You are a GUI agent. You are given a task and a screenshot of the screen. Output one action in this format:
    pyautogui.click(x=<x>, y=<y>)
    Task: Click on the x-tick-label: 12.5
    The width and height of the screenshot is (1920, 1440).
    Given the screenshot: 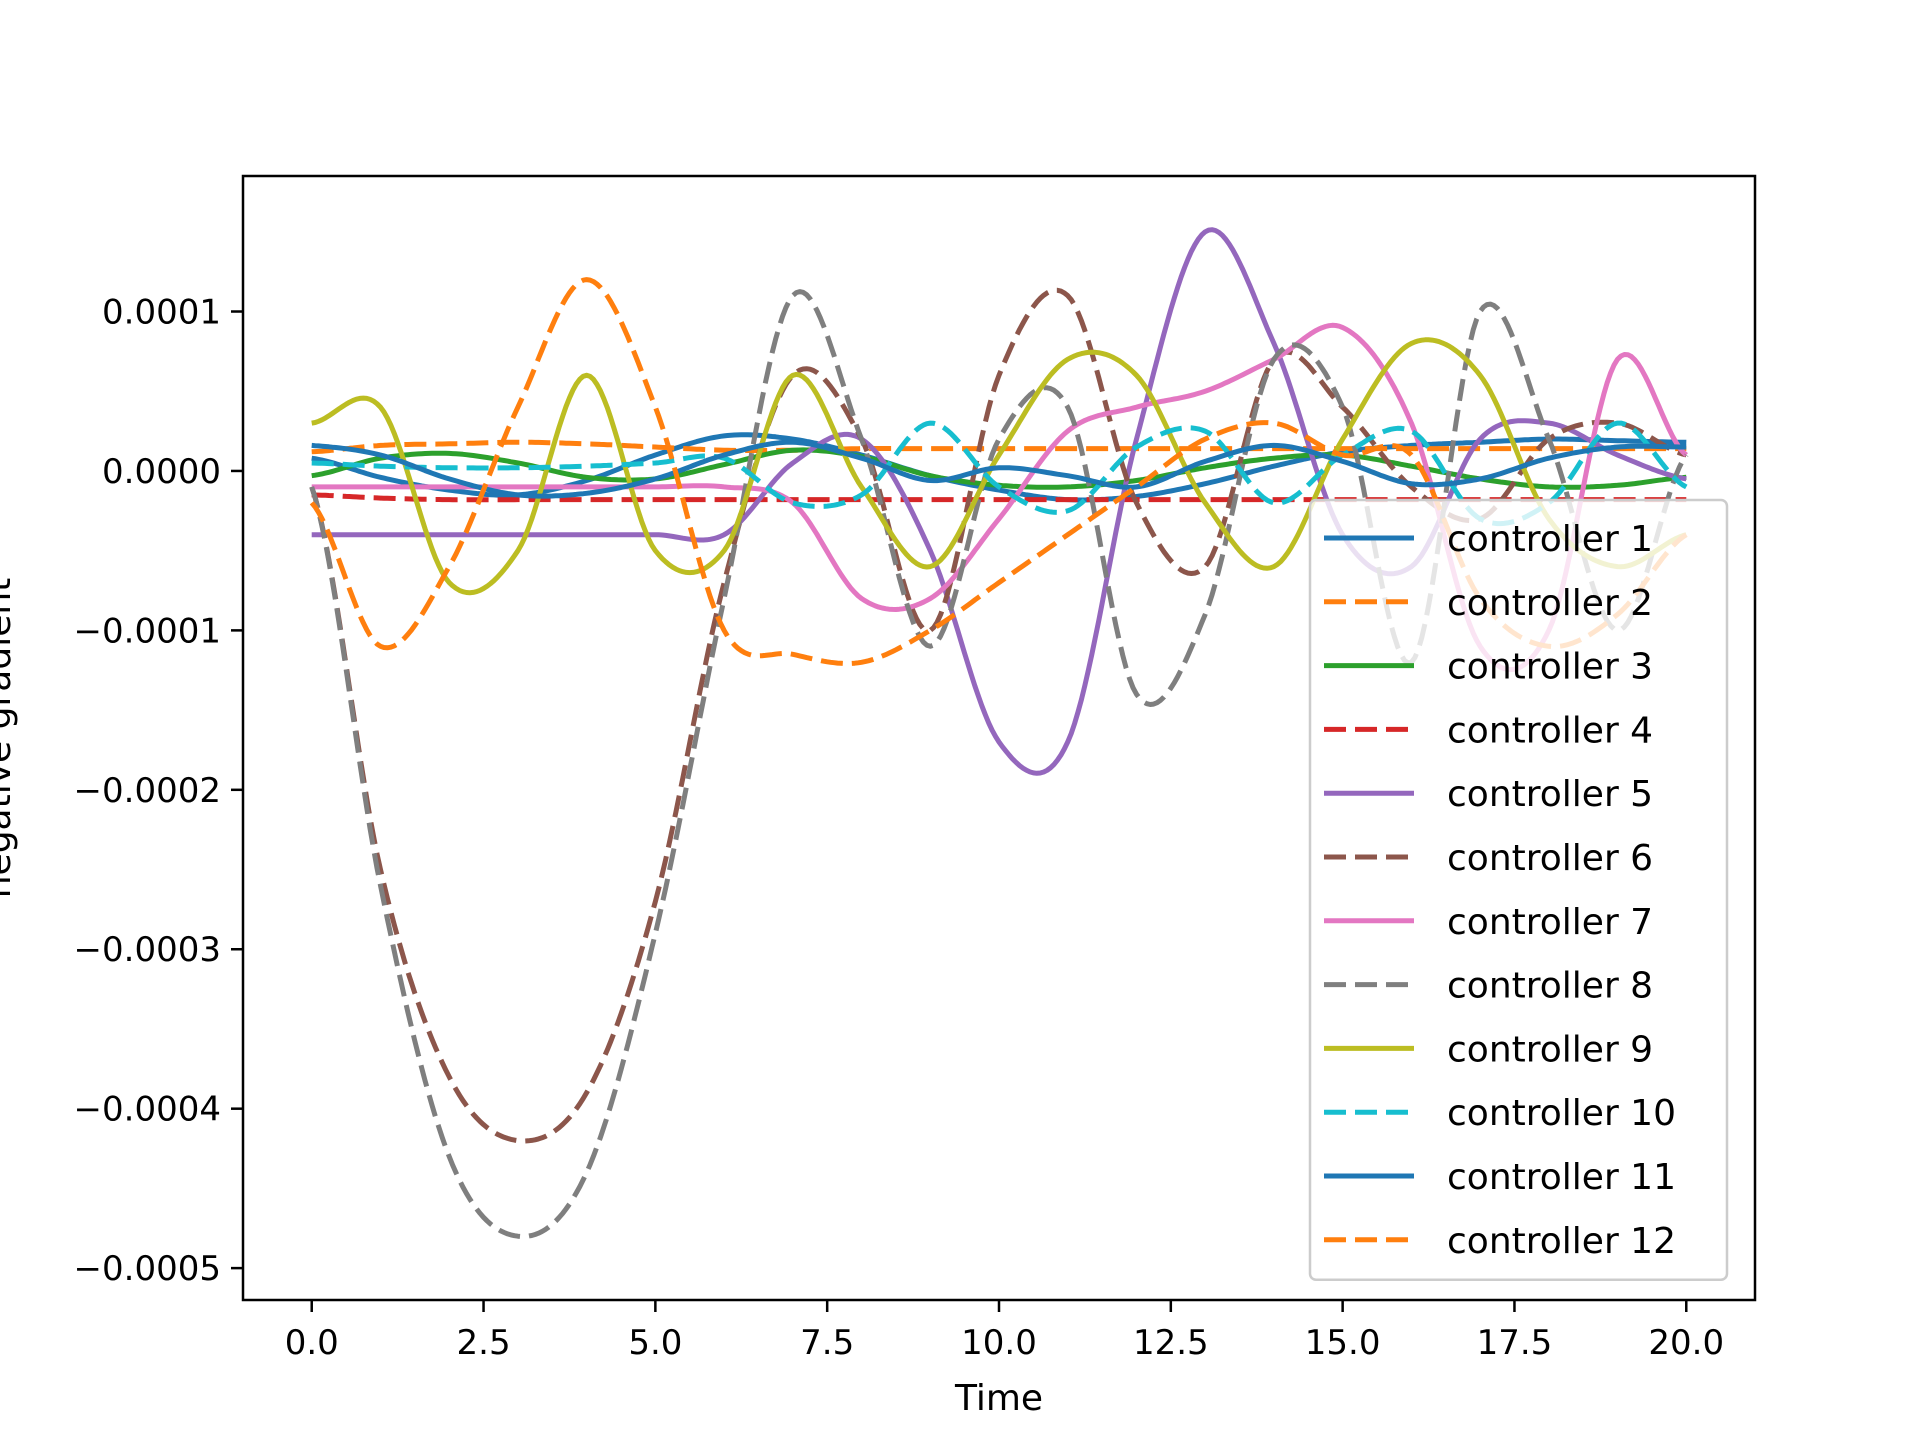 What is the action you would take?
    pyautogui.click(x=1171, y=1343)
    